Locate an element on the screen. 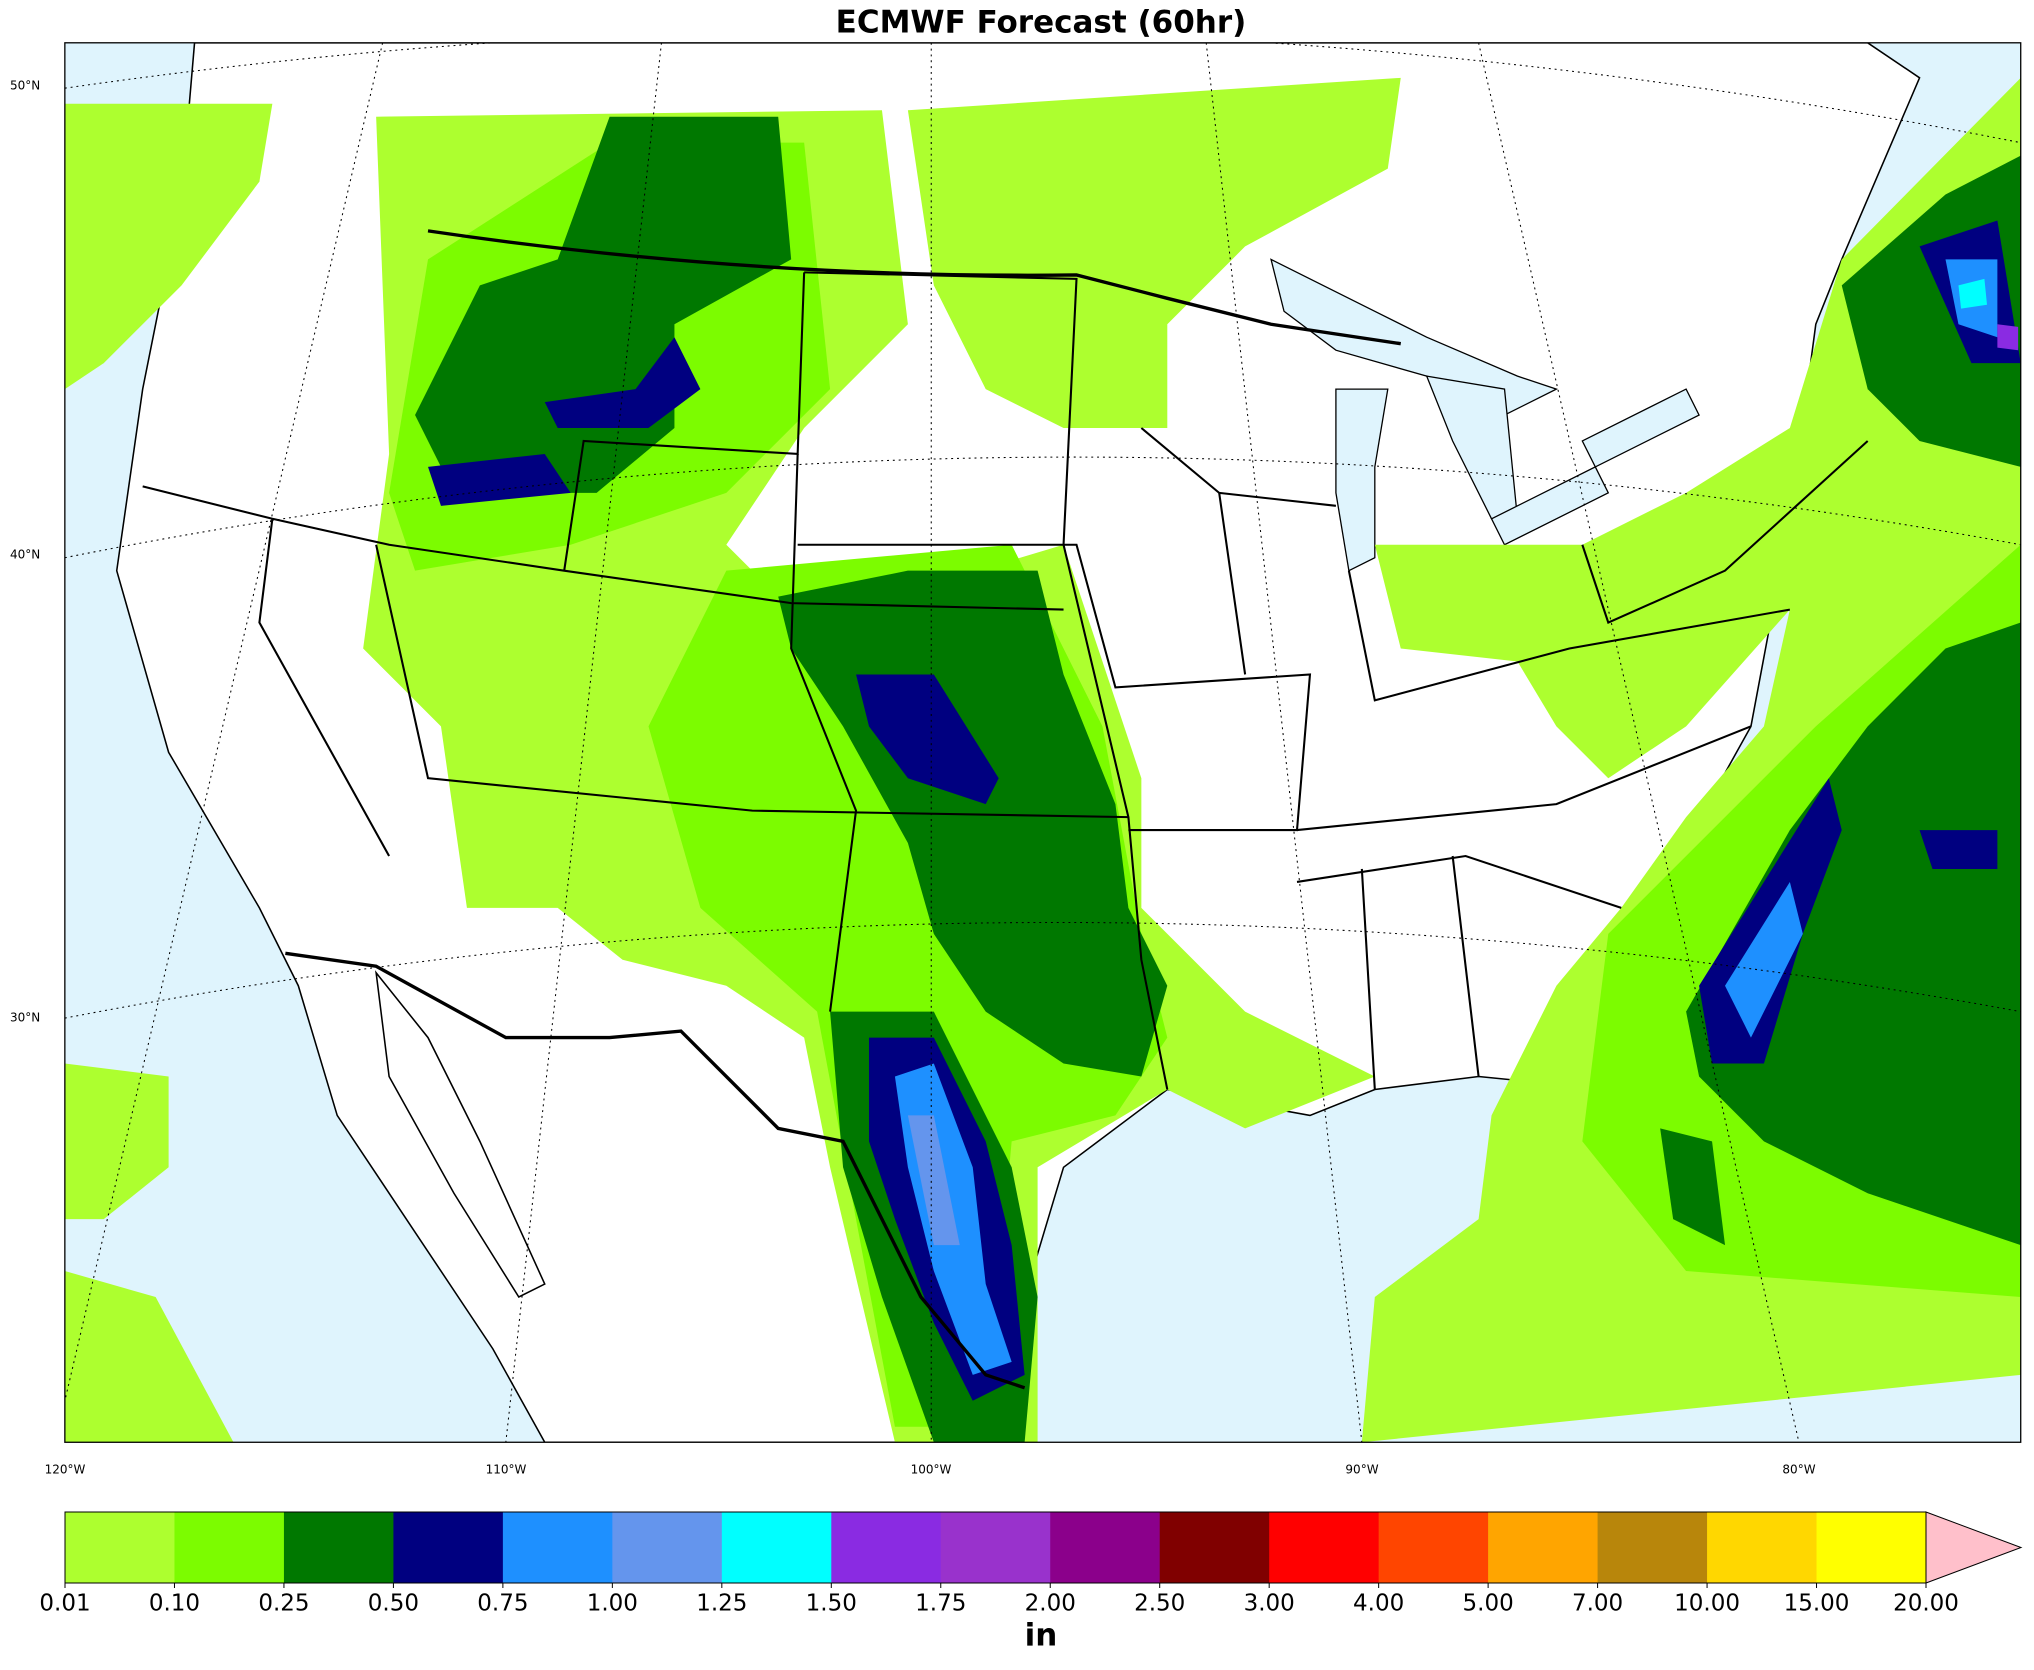 The image size is (2034, 1670). colorbar-tick-label: 1.75 is located at coordinates (940, 1604).